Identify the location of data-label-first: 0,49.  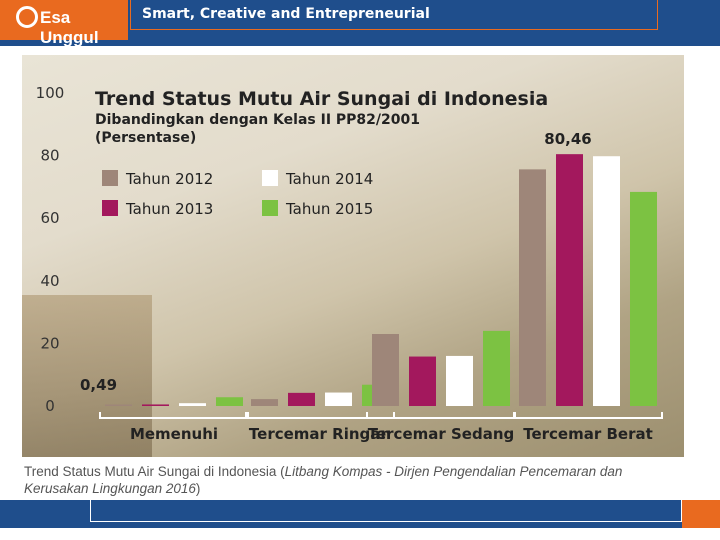
(98, 385).